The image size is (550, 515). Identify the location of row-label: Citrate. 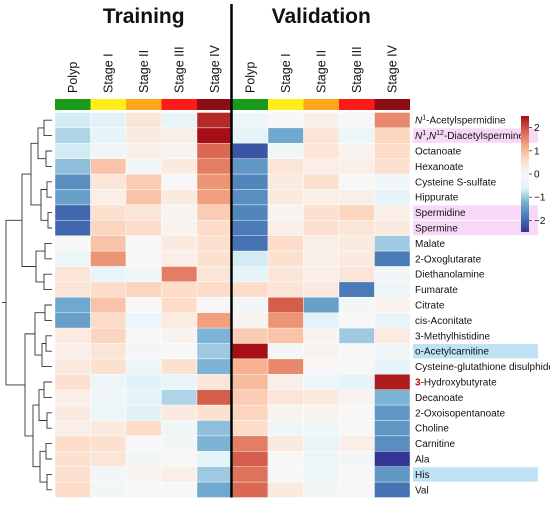
(430, 306).